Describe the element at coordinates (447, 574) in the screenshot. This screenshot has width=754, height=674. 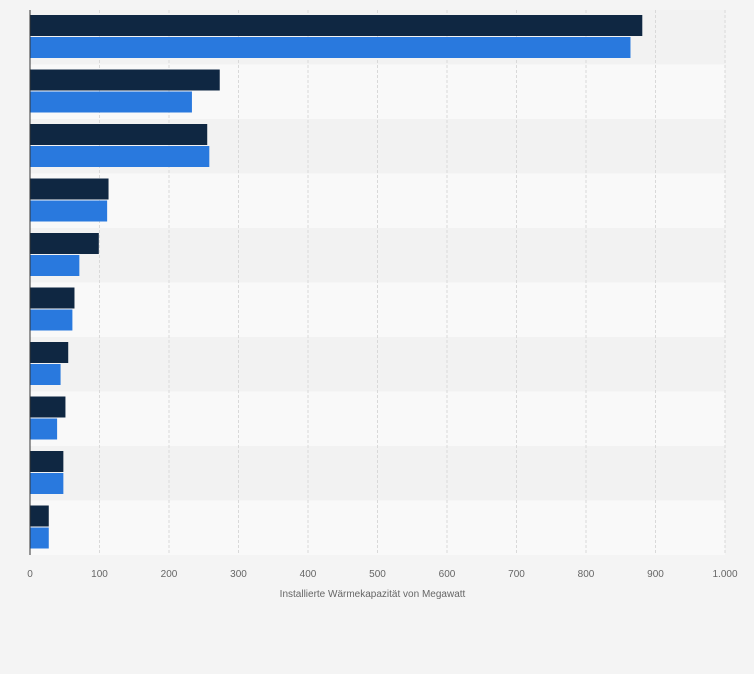
I see `x-tick-label: 600` at that location.